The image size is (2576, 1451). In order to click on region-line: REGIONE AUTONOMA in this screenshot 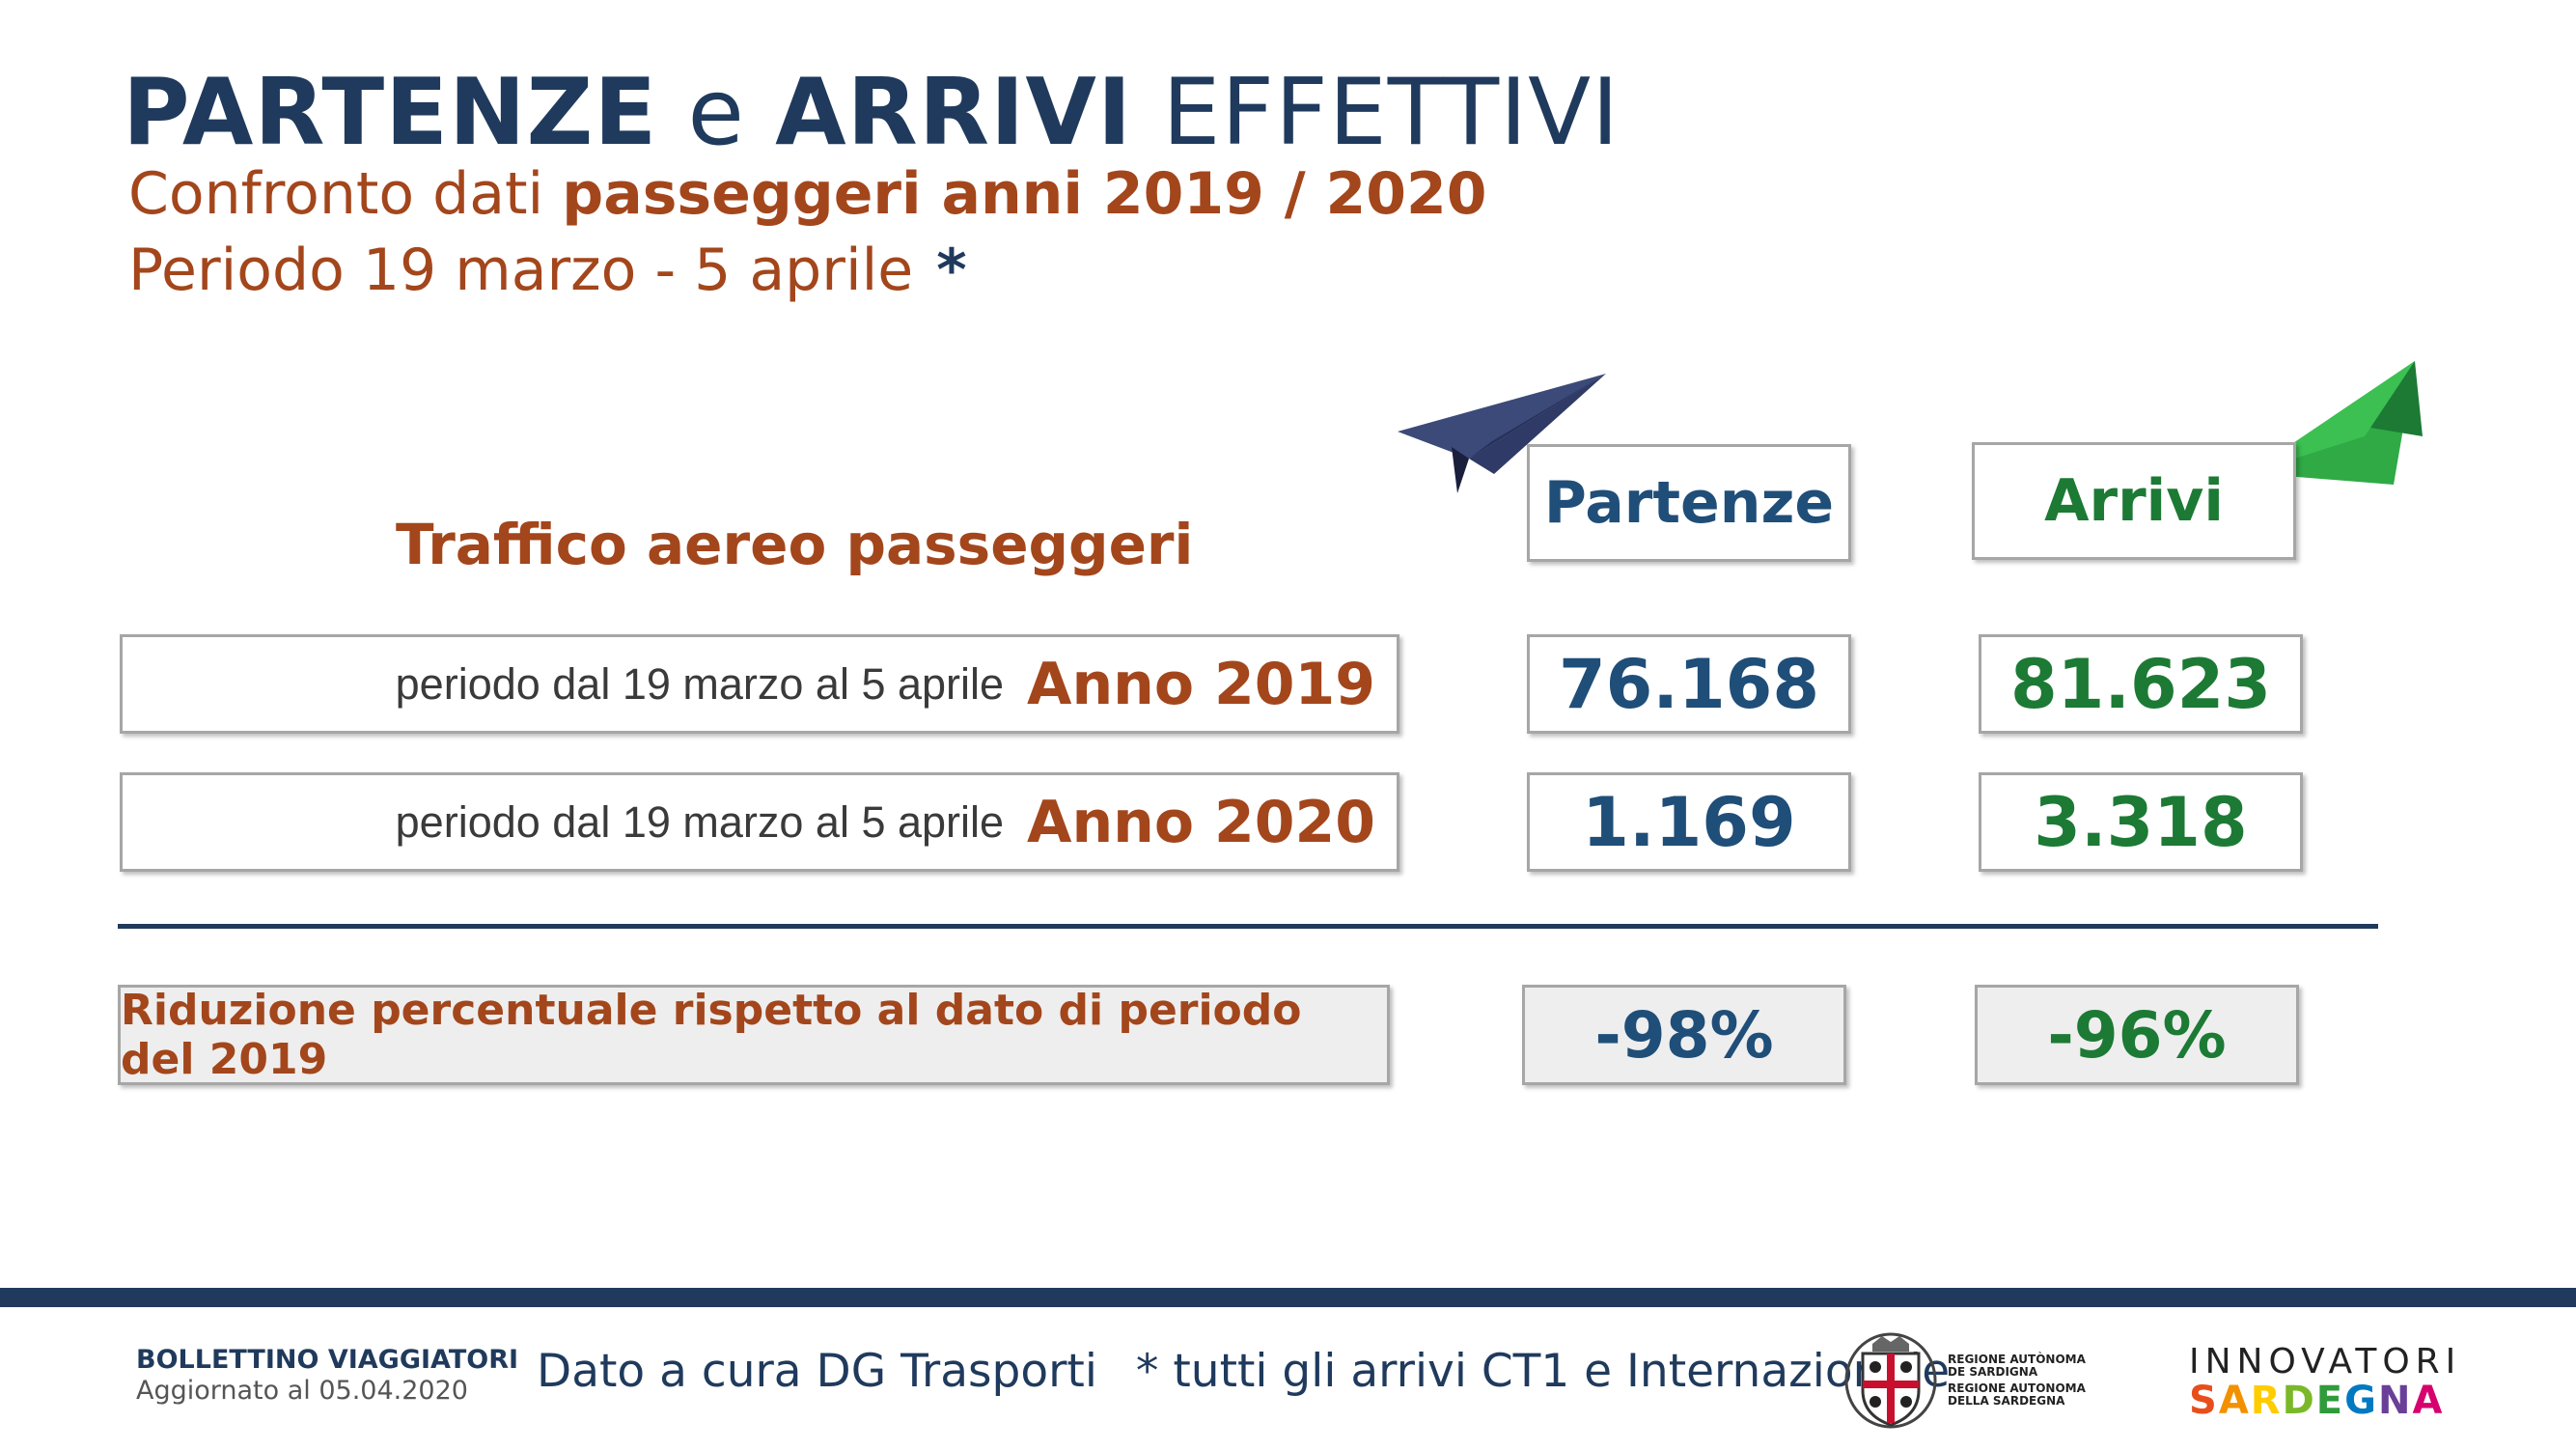, I will do `click(2017, 1388)`.